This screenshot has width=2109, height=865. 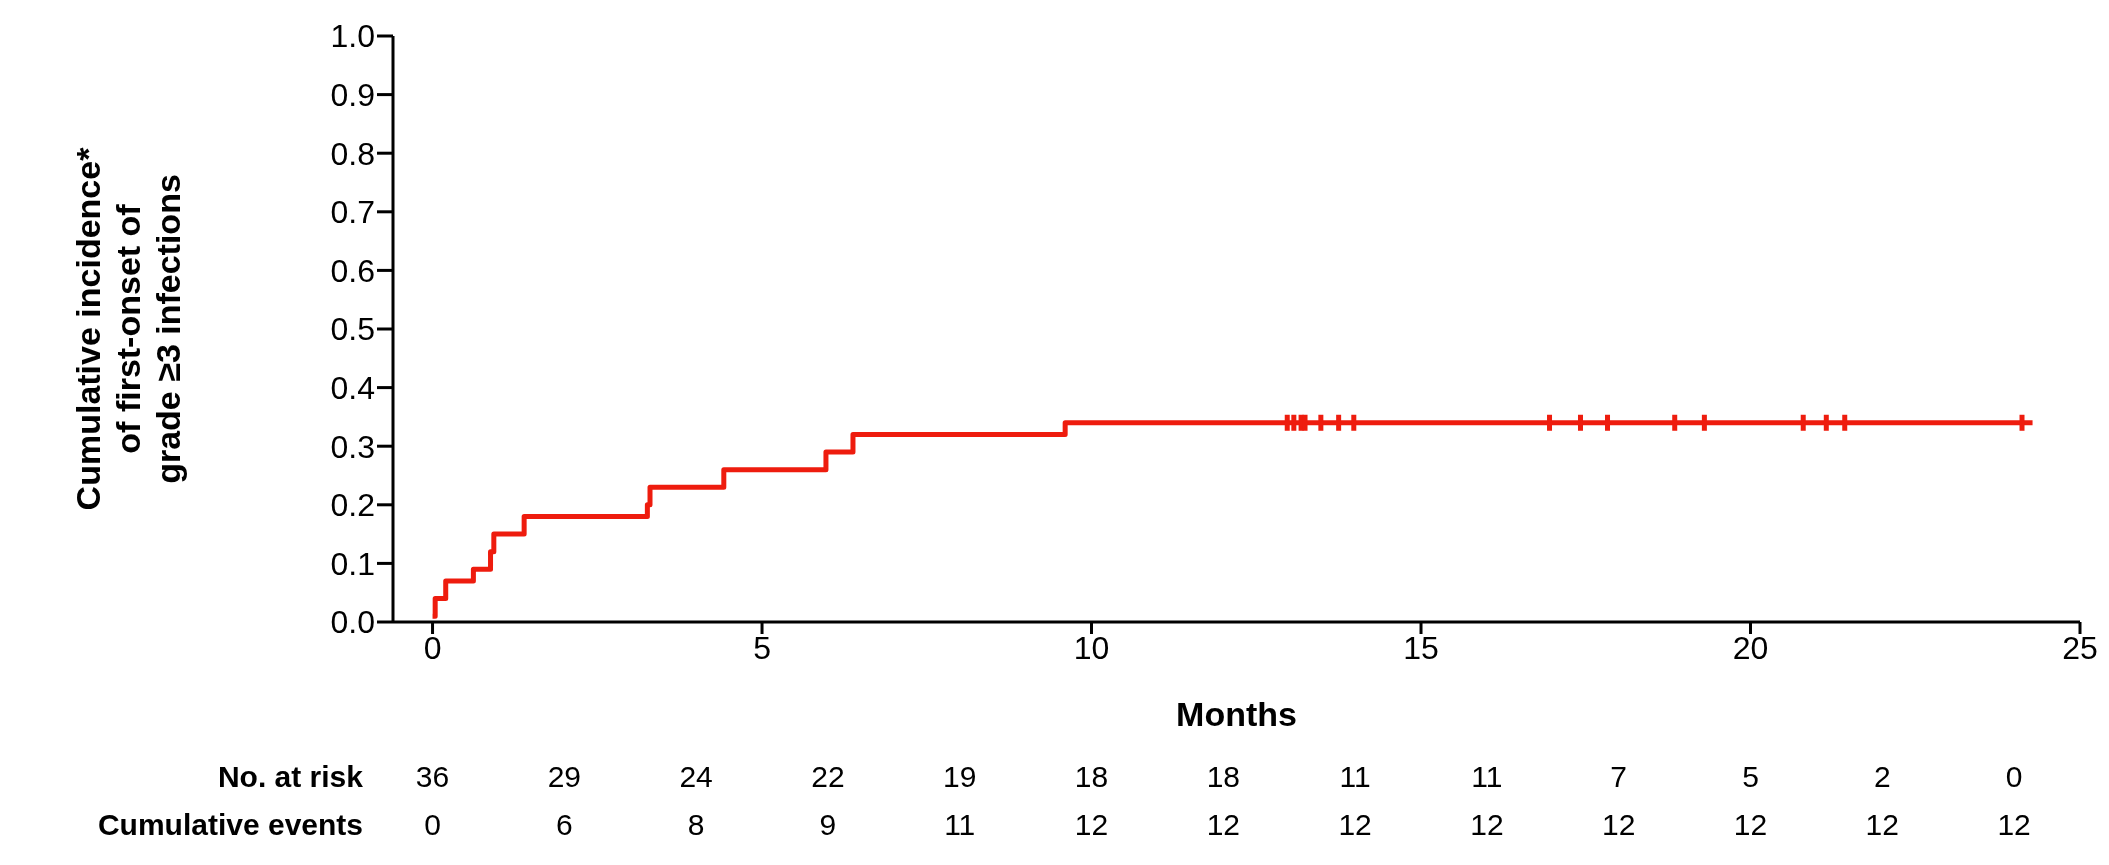 I want to click on x-tick-label: 5, so click(x=762, y=647).